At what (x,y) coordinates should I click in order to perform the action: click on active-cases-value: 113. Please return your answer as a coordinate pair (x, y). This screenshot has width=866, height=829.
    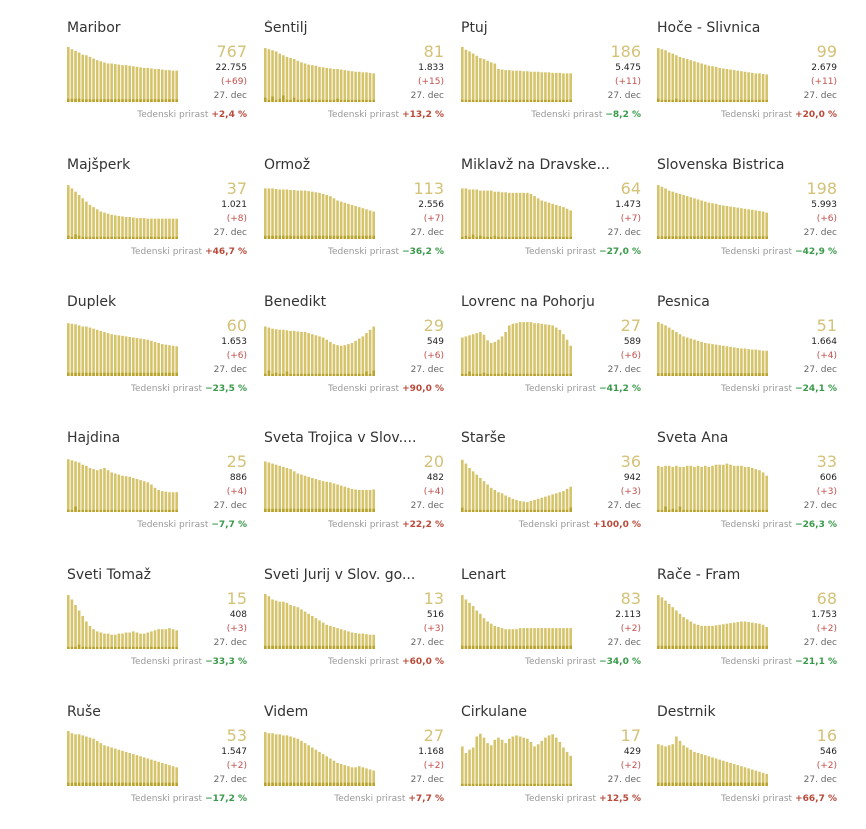
    Looking at the image, I should click on (428, 188).